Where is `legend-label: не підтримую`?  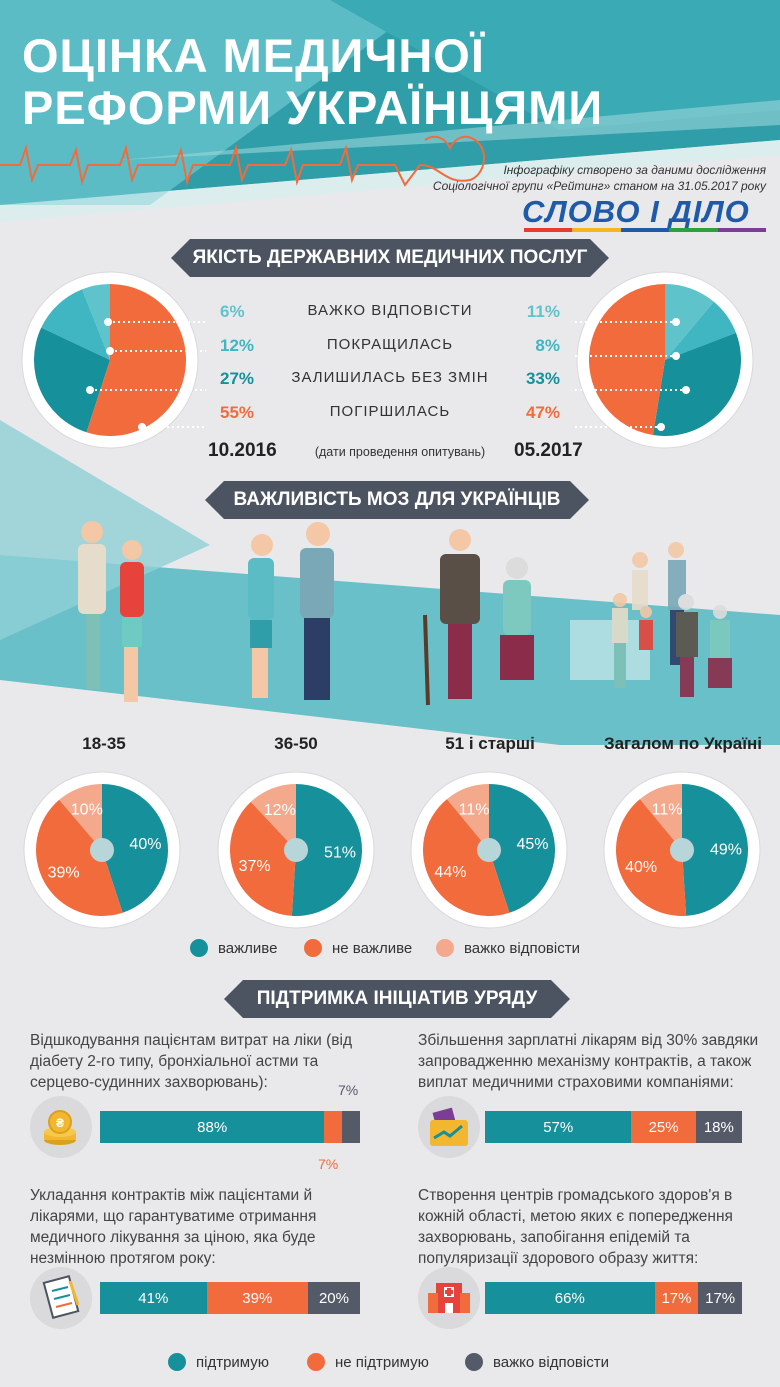 legend-label: не підтримую is located at coordinates (382, 1362).